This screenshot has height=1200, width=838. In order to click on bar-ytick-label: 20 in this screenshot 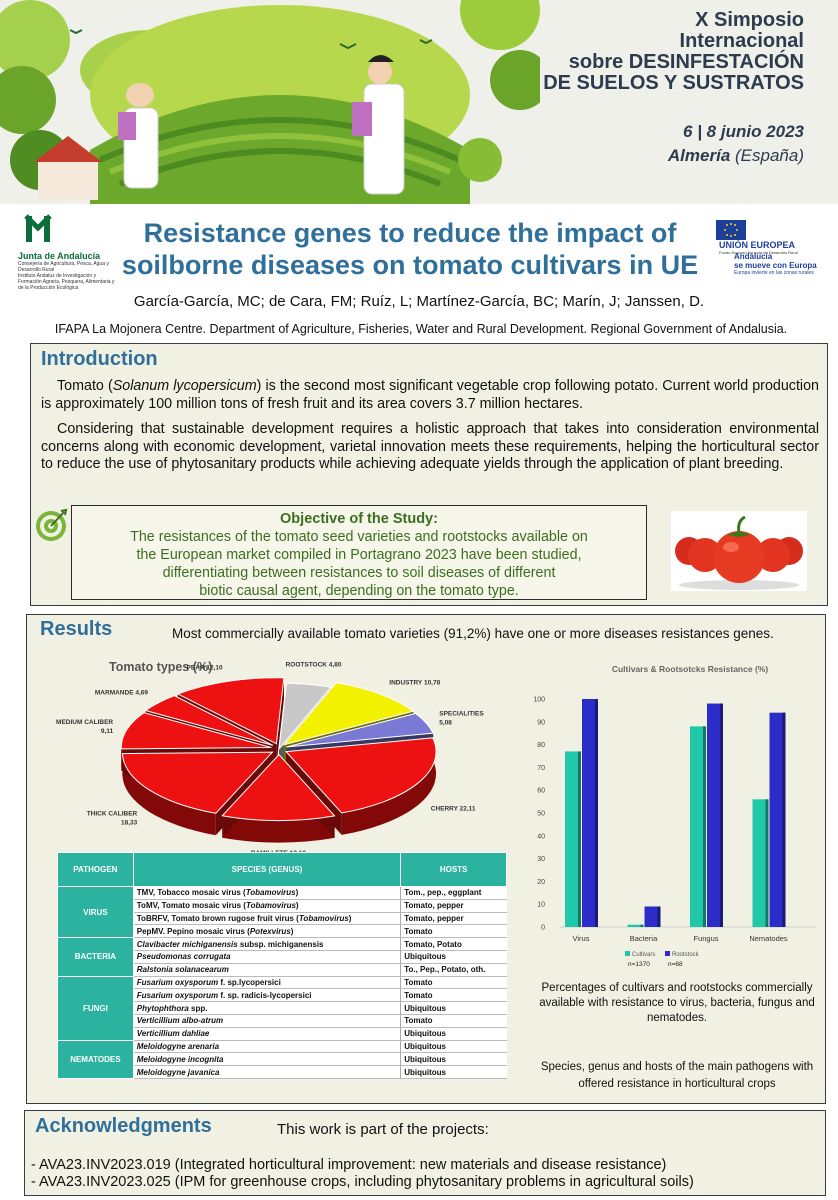, I will do `click(541, 882)`.